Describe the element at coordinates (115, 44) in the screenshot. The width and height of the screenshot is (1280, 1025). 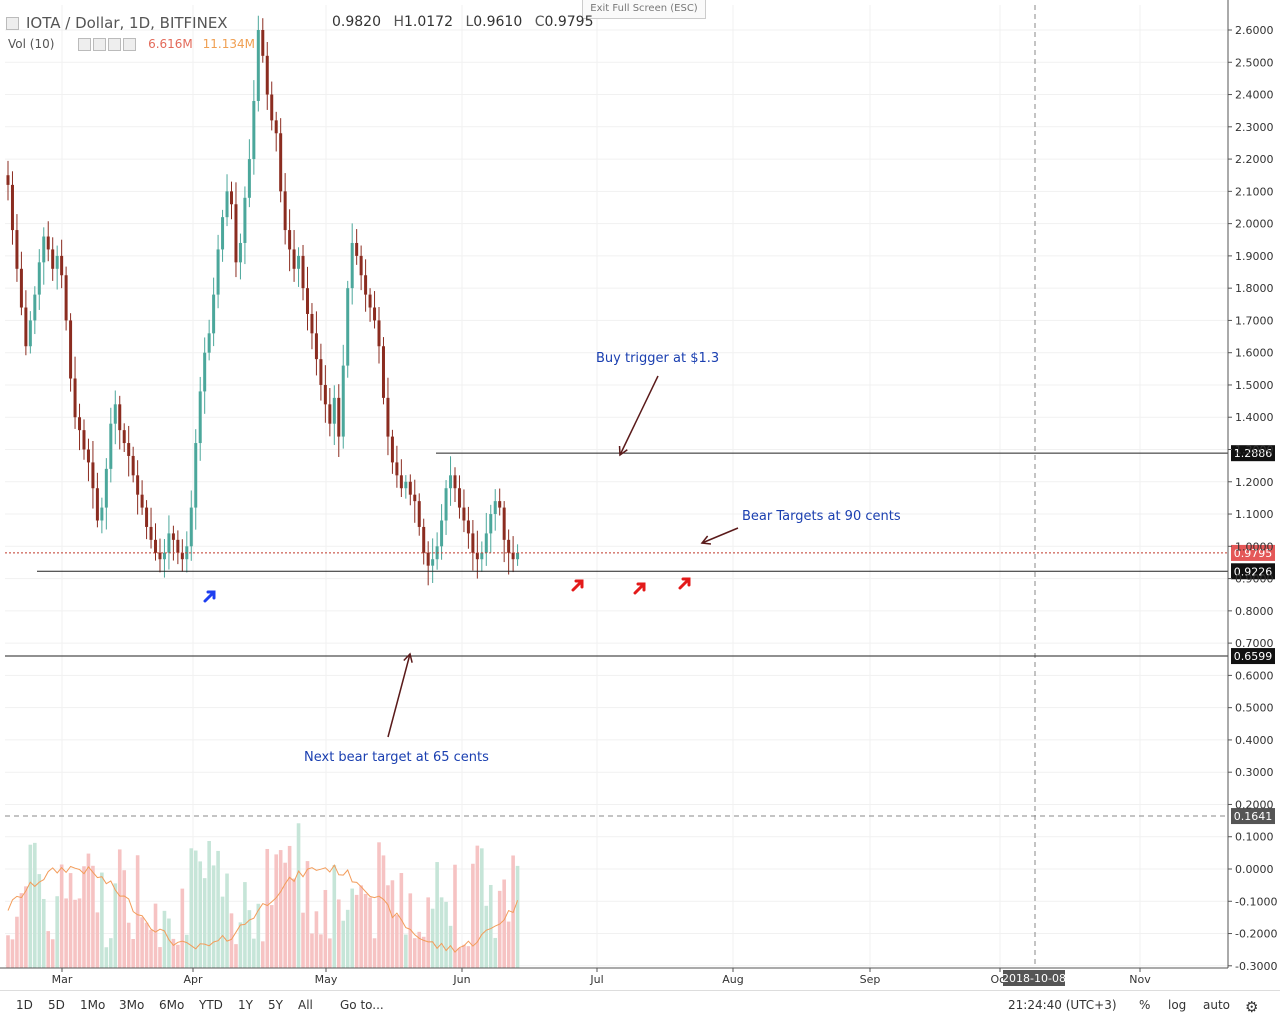
I see `add-icon` at that location.